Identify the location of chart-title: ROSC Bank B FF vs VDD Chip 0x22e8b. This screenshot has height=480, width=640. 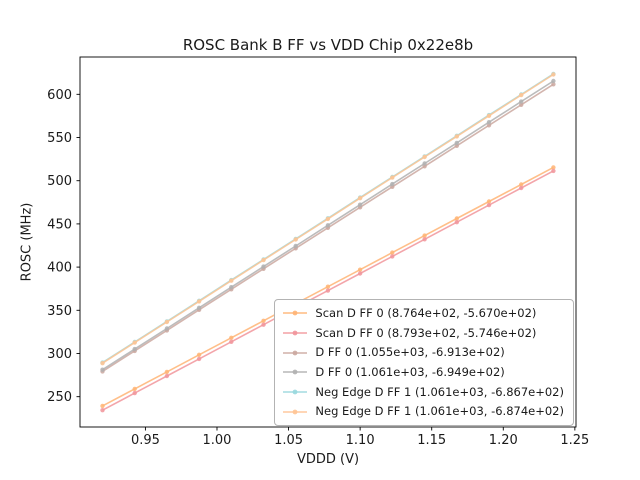
(328, 45).